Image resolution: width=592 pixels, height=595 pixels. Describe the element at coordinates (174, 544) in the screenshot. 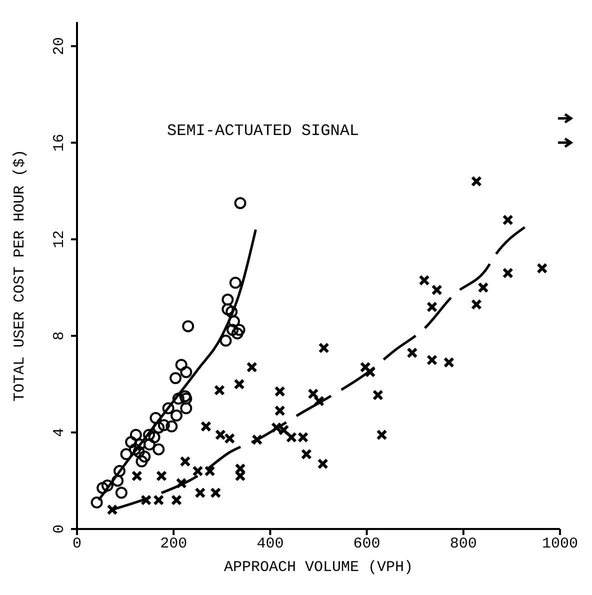

I see `x-tick-label: 200` at that location.